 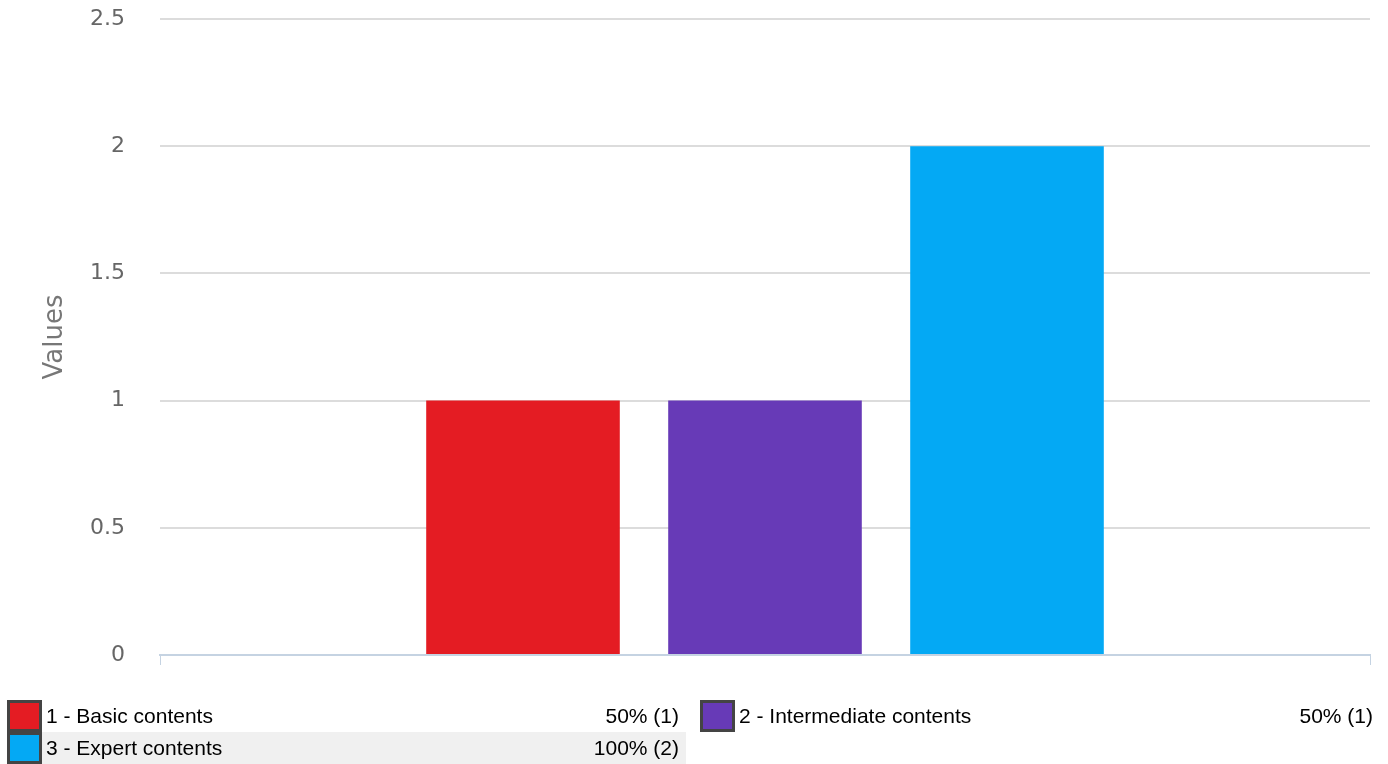 I want to click on y-tick-label: 0.5, so click(x=107, y=526).